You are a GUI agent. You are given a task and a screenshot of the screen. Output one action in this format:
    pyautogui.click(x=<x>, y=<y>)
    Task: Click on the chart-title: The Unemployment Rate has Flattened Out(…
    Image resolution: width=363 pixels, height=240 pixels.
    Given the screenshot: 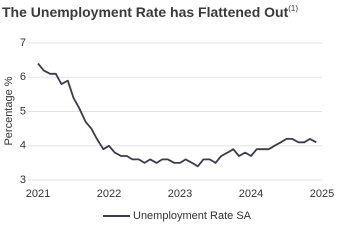 What is the action you would take?
    pyautogui.click(x=150, y=12)
    